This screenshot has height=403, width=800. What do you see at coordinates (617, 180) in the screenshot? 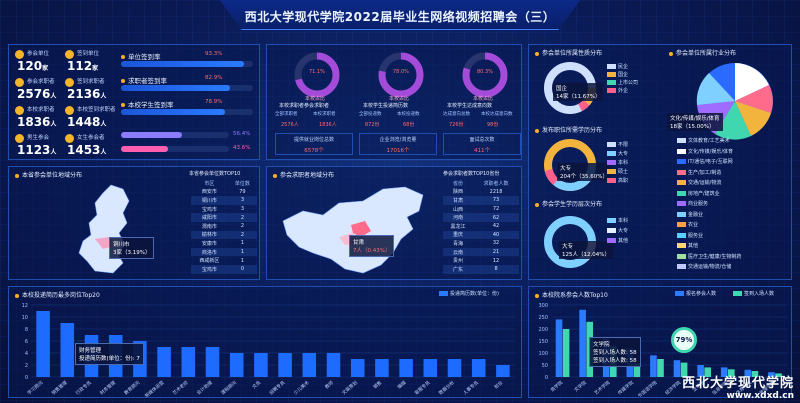
I see `legend-item: 高职` at bounding box center [617, 180].